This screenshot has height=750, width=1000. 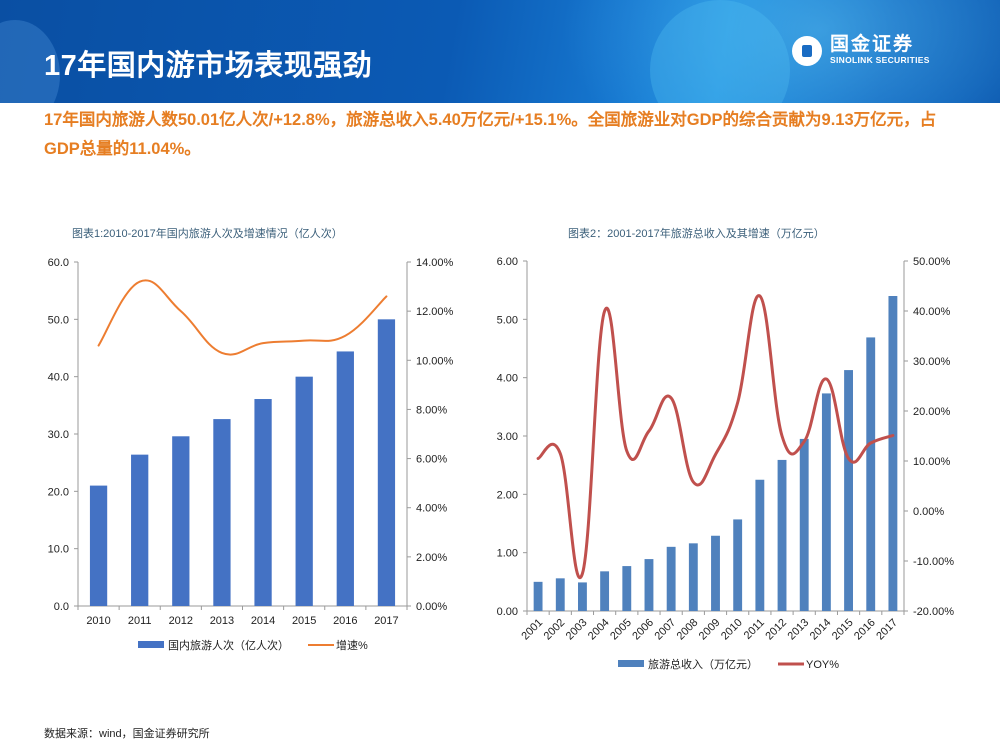 What do you see at coordinates (58, 435) in the screenshot?
I see `chart1-left-tick-label: 30.0` at bounding box center [58, 435].